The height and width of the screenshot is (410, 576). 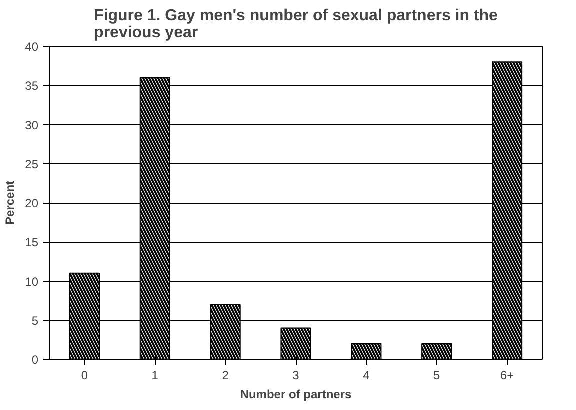 I want to click on x-tick-label: 0, so click(x=84, y=375).